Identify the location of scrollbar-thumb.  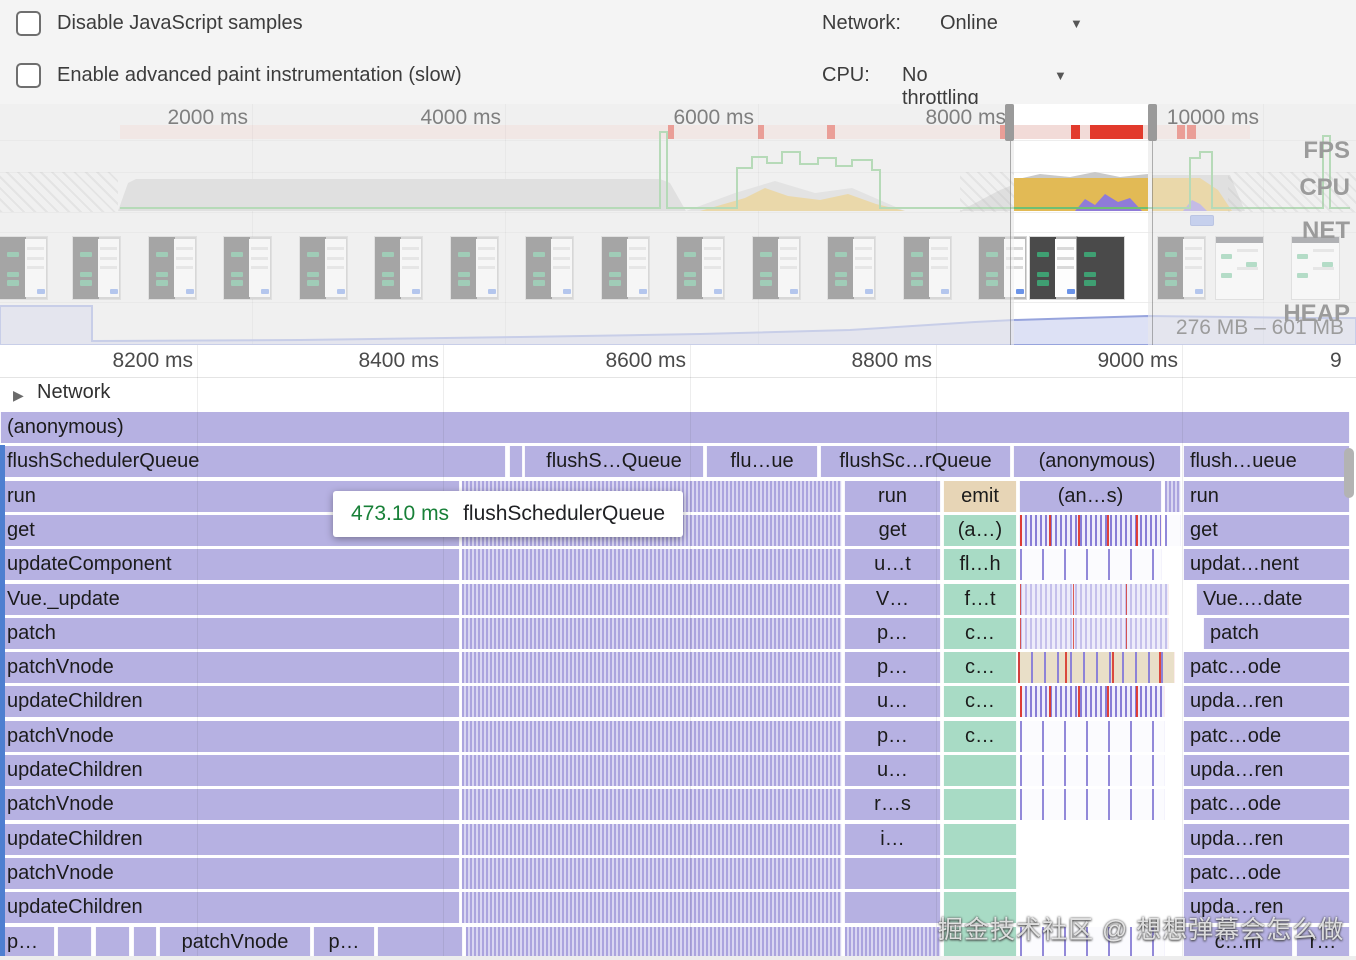
(1349, 473).